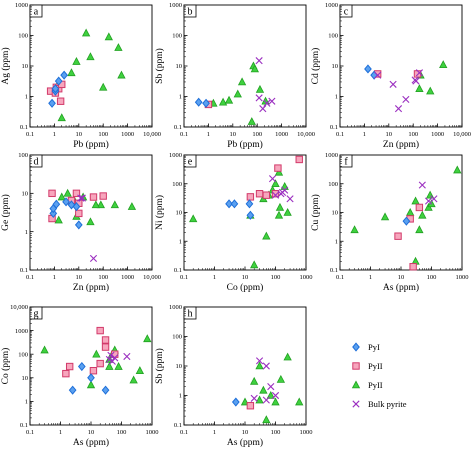 This screenshot has height=450, width=474. I want to click on y-axis-label: Cd (ppm), so click(315, 66).